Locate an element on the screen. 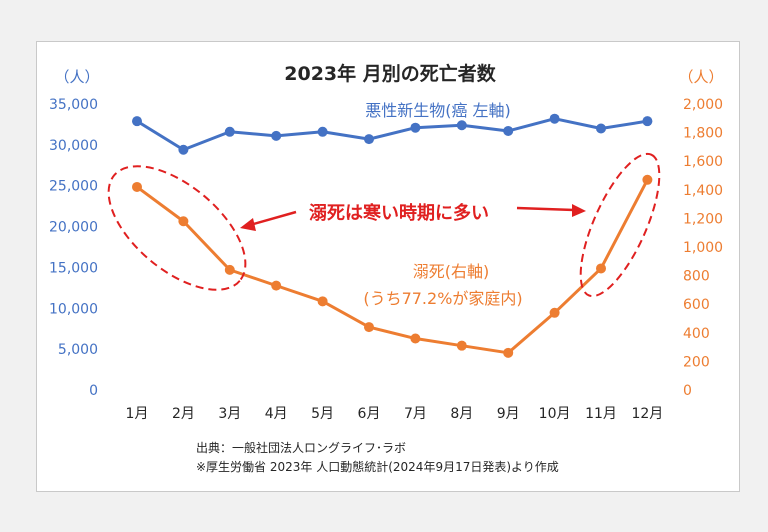 Image resolution: width=768 pixels, height=532 pixels. x-tick-label: 10月 is located at coordinates (555, 414).